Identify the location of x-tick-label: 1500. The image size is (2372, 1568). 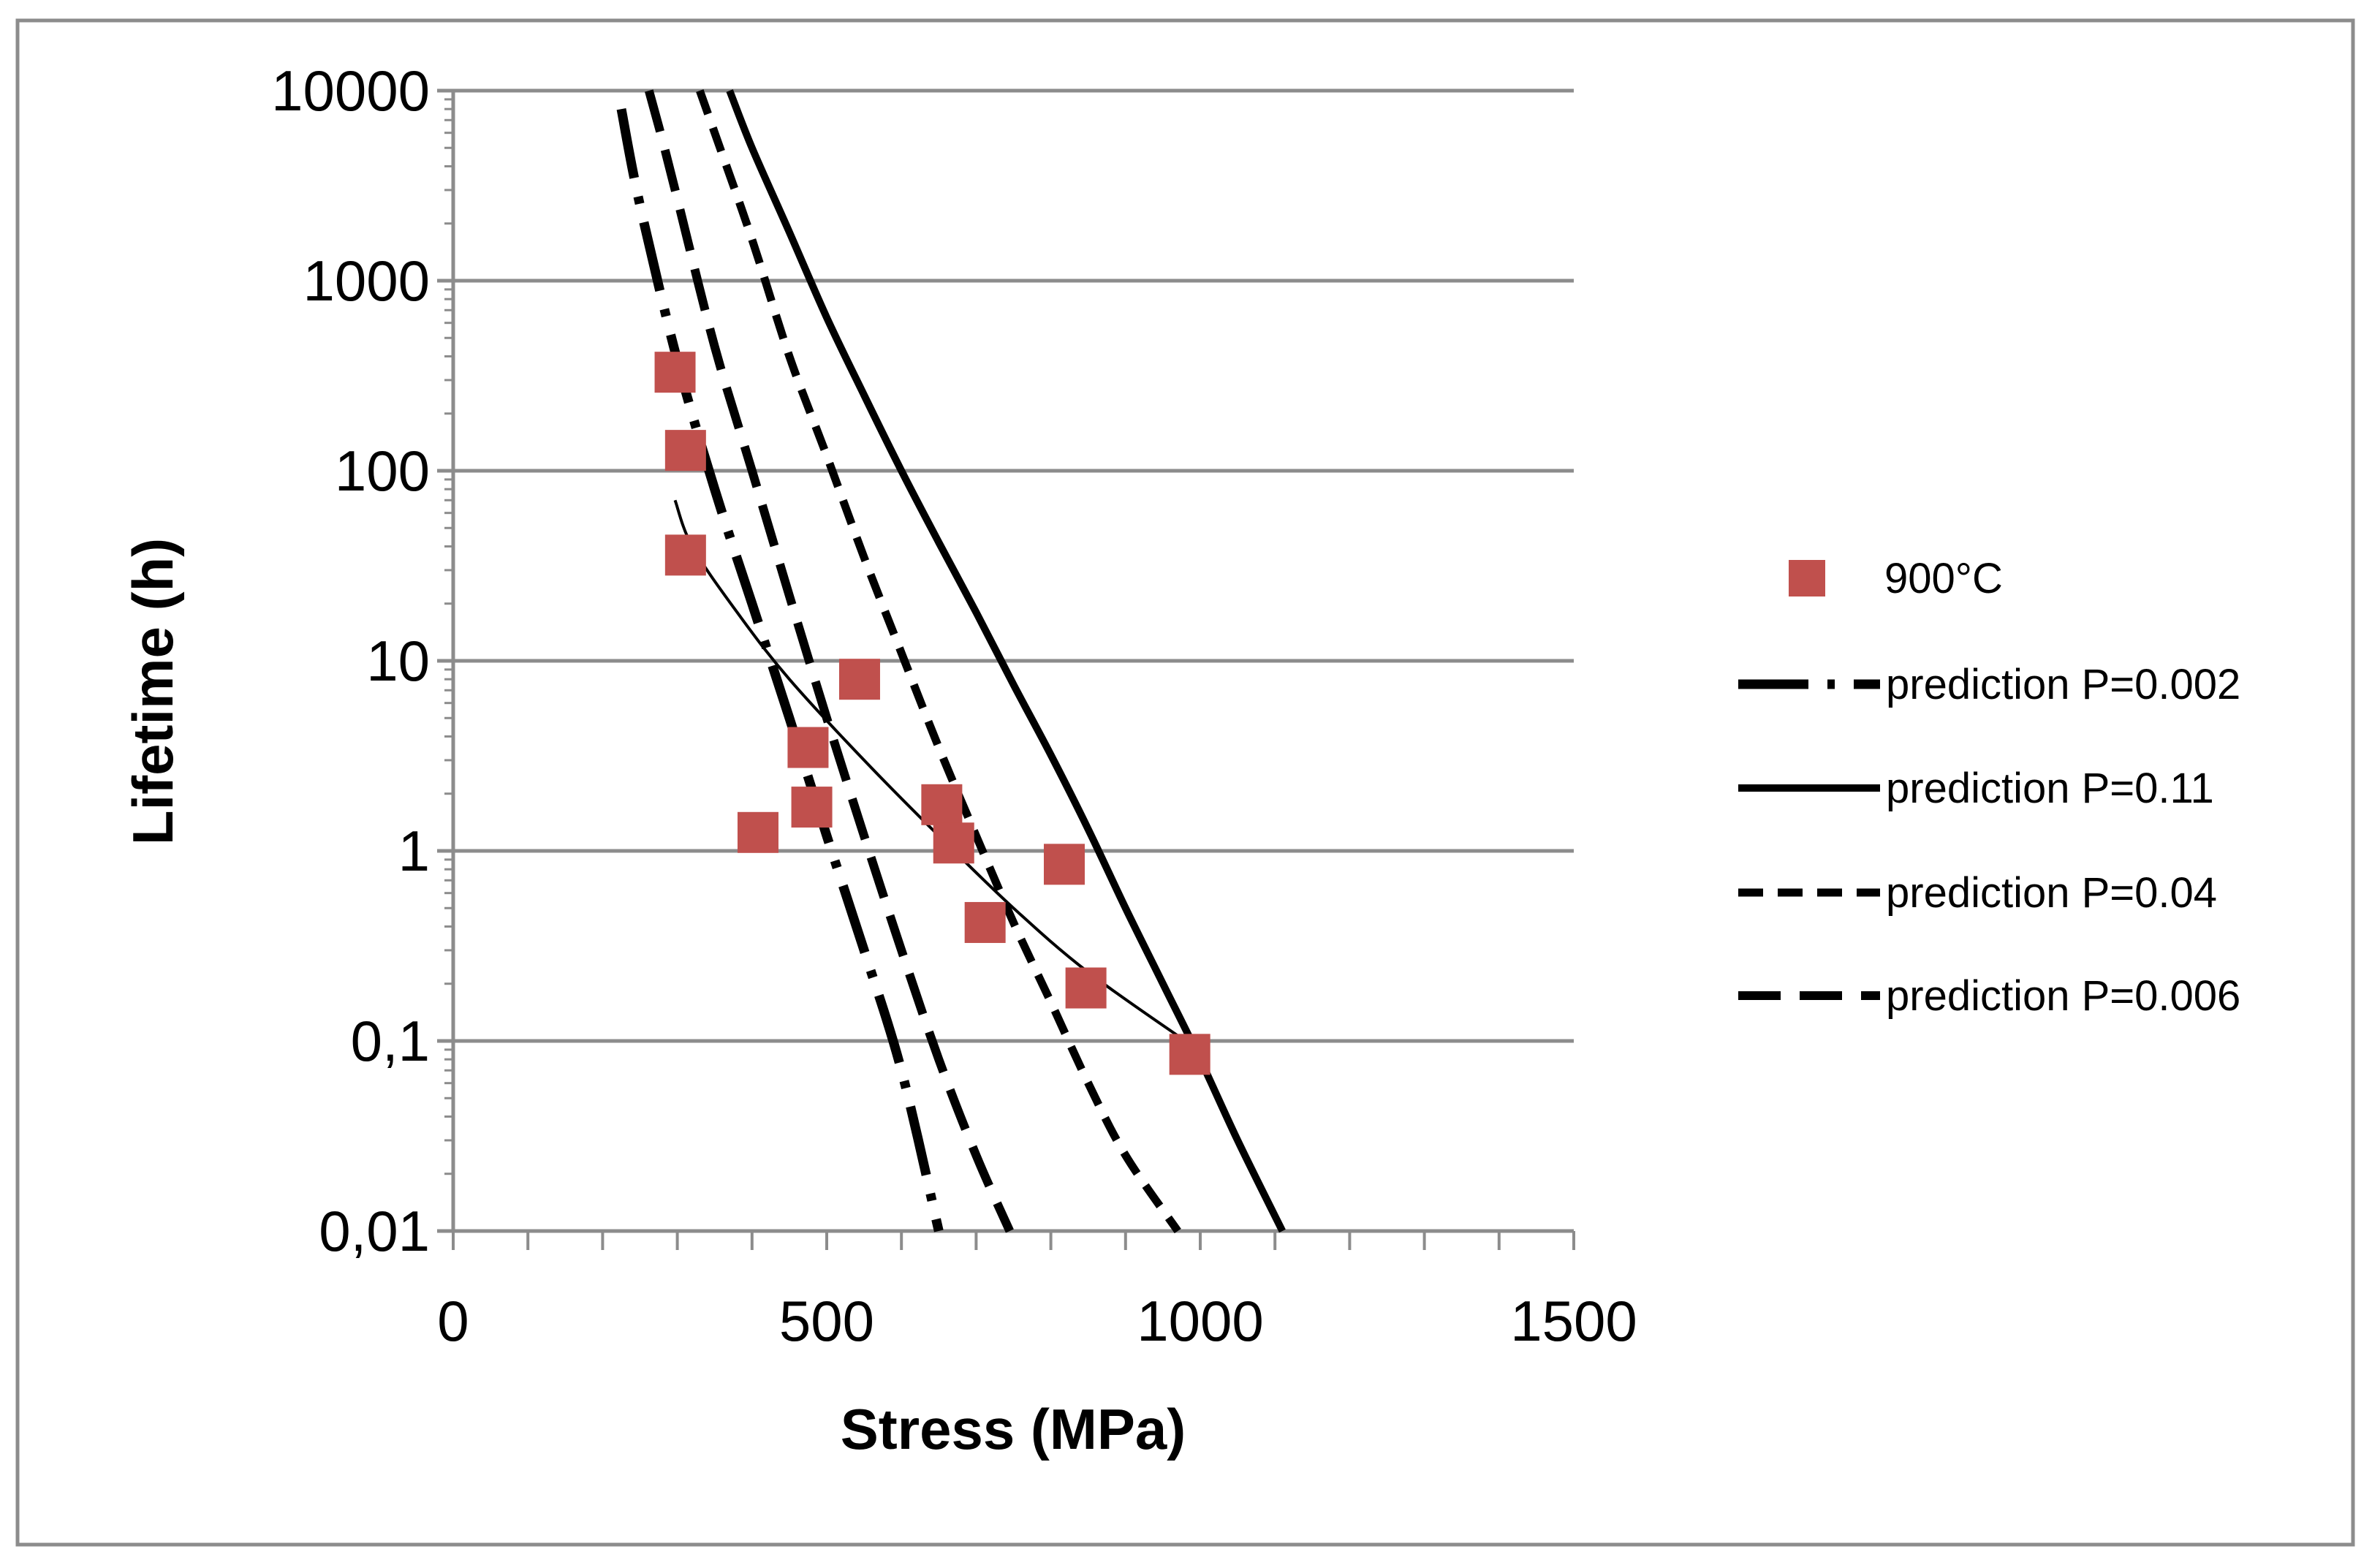
(1573, 1321).